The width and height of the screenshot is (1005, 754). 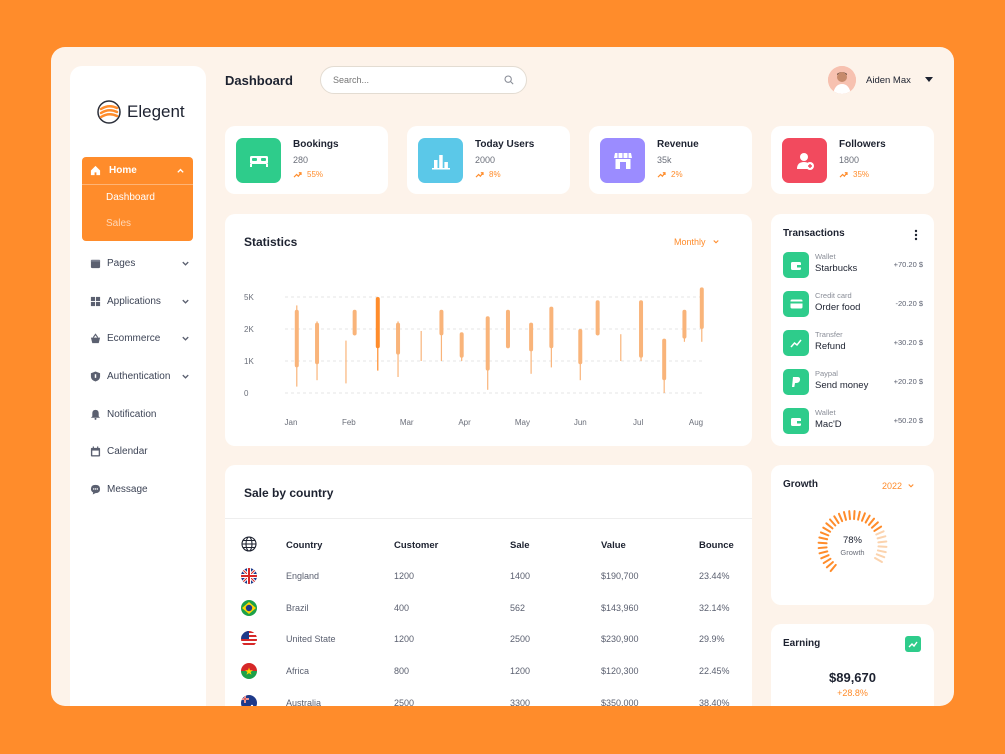 I want to click on paypal-icon, so click(x=796, y=382).